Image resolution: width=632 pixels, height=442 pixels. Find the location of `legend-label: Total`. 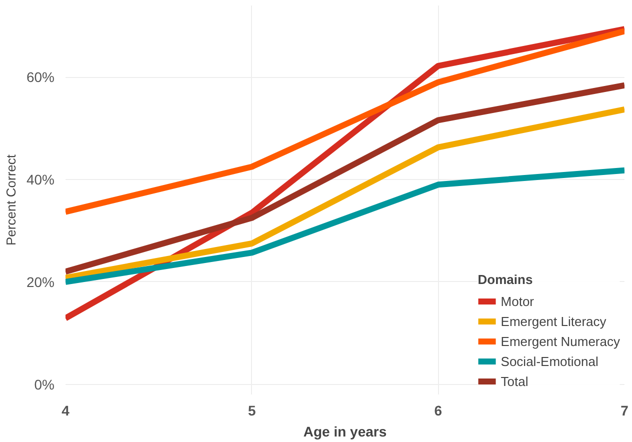

legend-label: Total is located at coordinates (514, 381).